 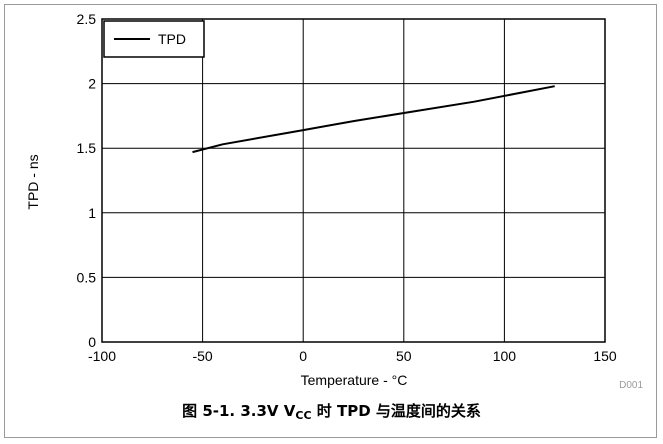 What do you see at coordinates (102, 356) in the screenshot?
I see `x-tick-label: -100` at bounding box center [102, 356].